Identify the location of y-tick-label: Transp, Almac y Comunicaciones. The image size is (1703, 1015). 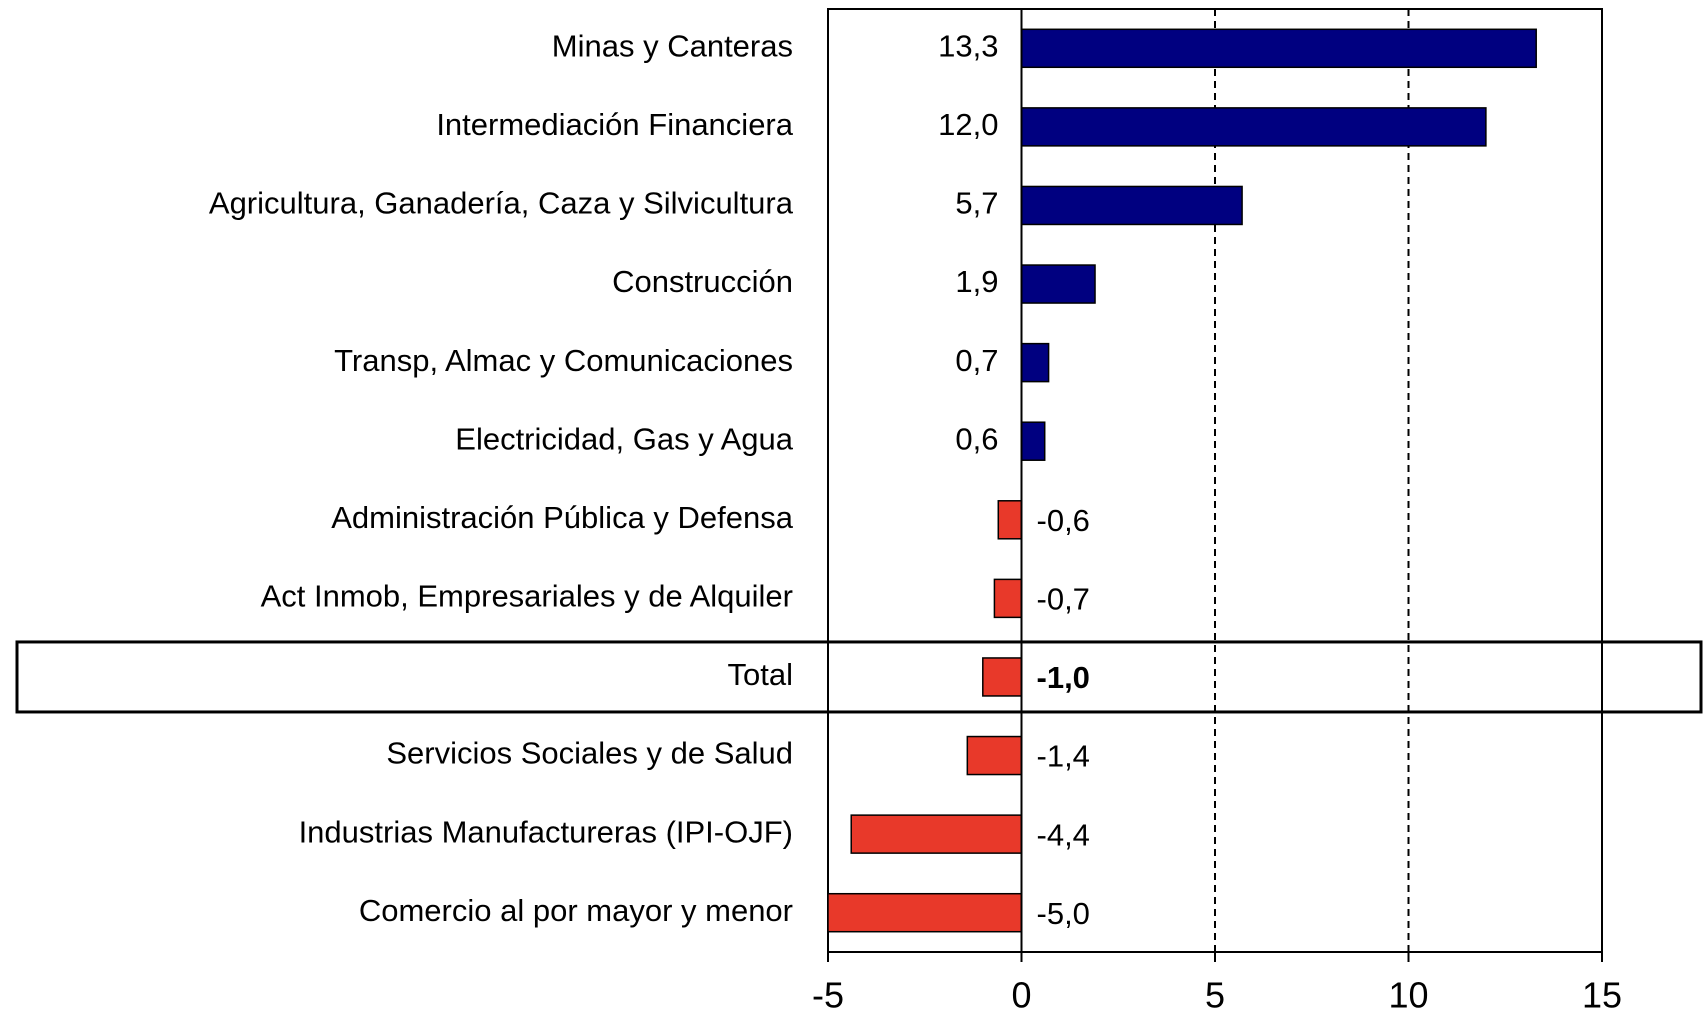
(563, 360).